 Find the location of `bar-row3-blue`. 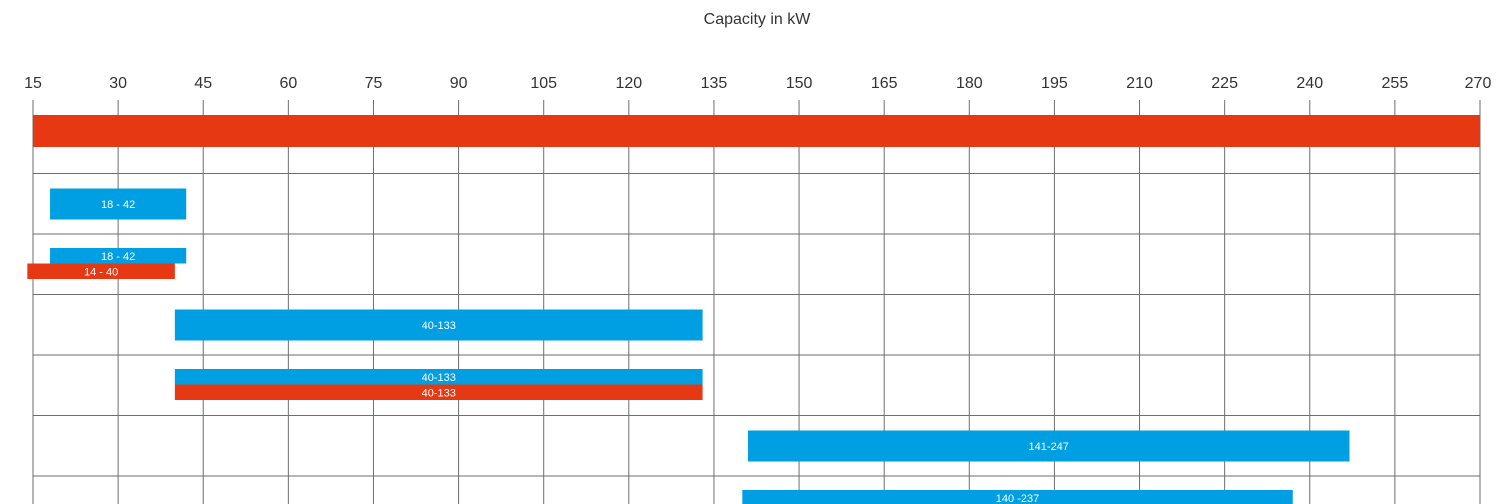

bar-row3-blue is located at coordinates (438, 325).